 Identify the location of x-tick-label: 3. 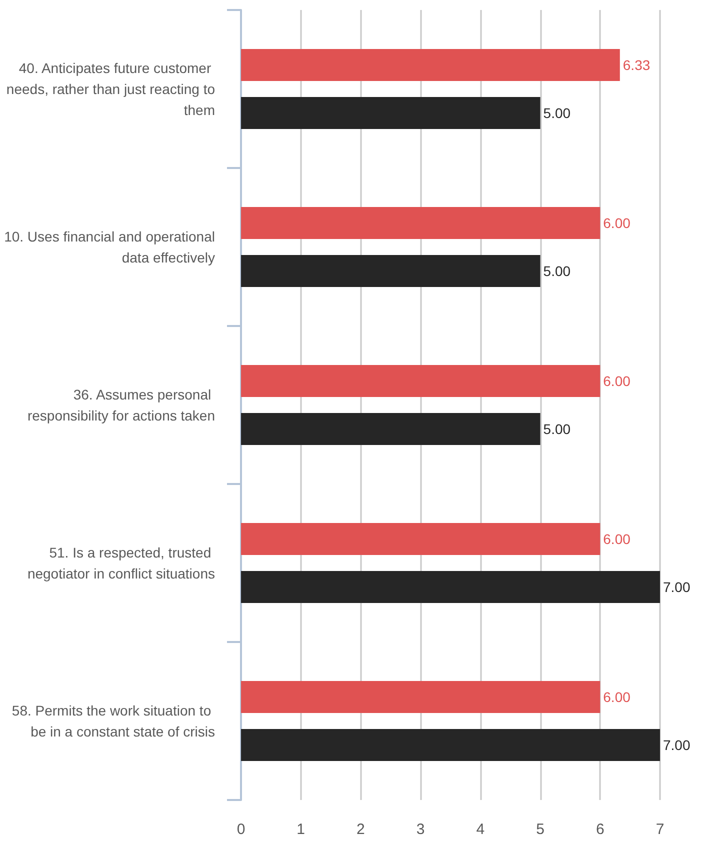
(420, 829).